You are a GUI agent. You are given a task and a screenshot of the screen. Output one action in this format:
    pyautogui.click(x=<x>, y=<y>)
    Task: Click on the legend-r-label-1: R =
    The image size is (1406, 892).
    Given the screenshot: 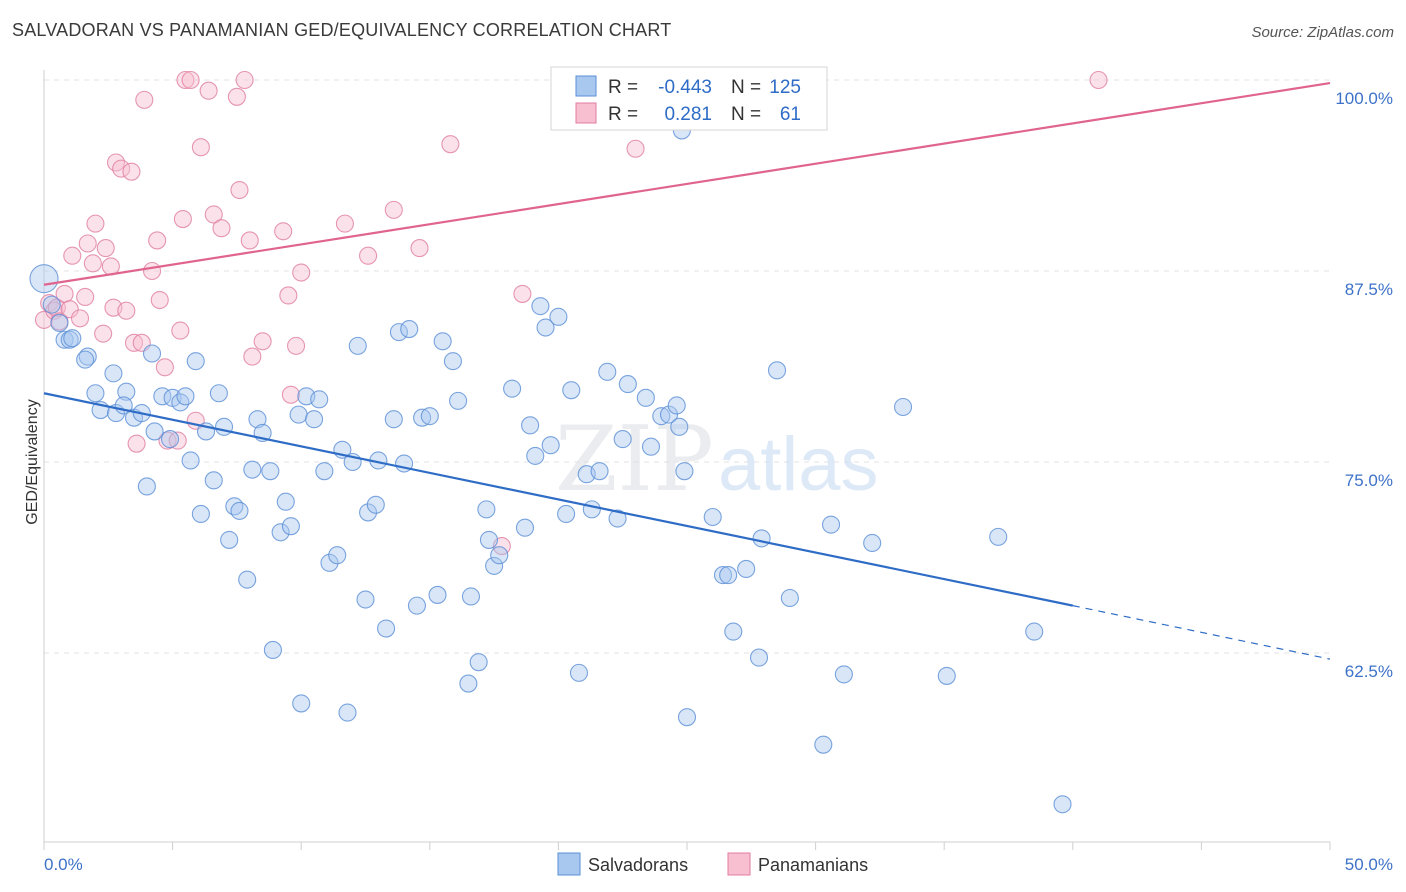 What is the action you would take?
    pyautogui.click(x=623, y=114)
    